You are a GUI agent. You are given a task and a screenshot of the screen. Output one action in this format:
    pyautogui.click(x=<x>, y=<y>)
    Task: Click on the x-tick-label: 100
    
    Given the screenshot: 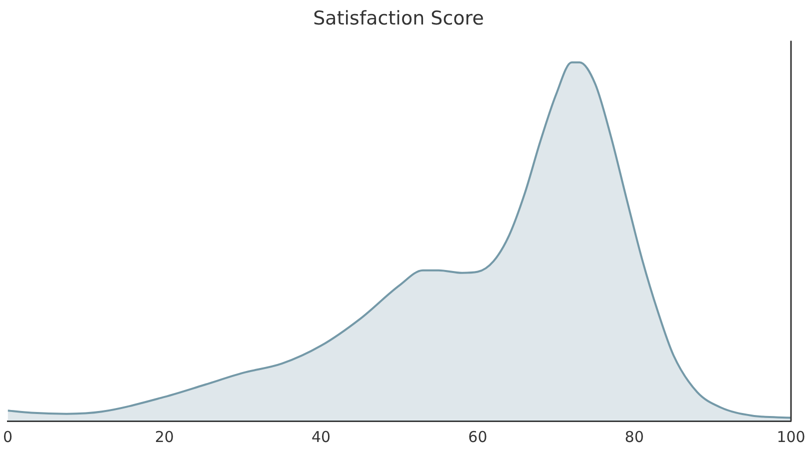 What is the action you would take?
    pyautogui.click(x=791, y=437)
    